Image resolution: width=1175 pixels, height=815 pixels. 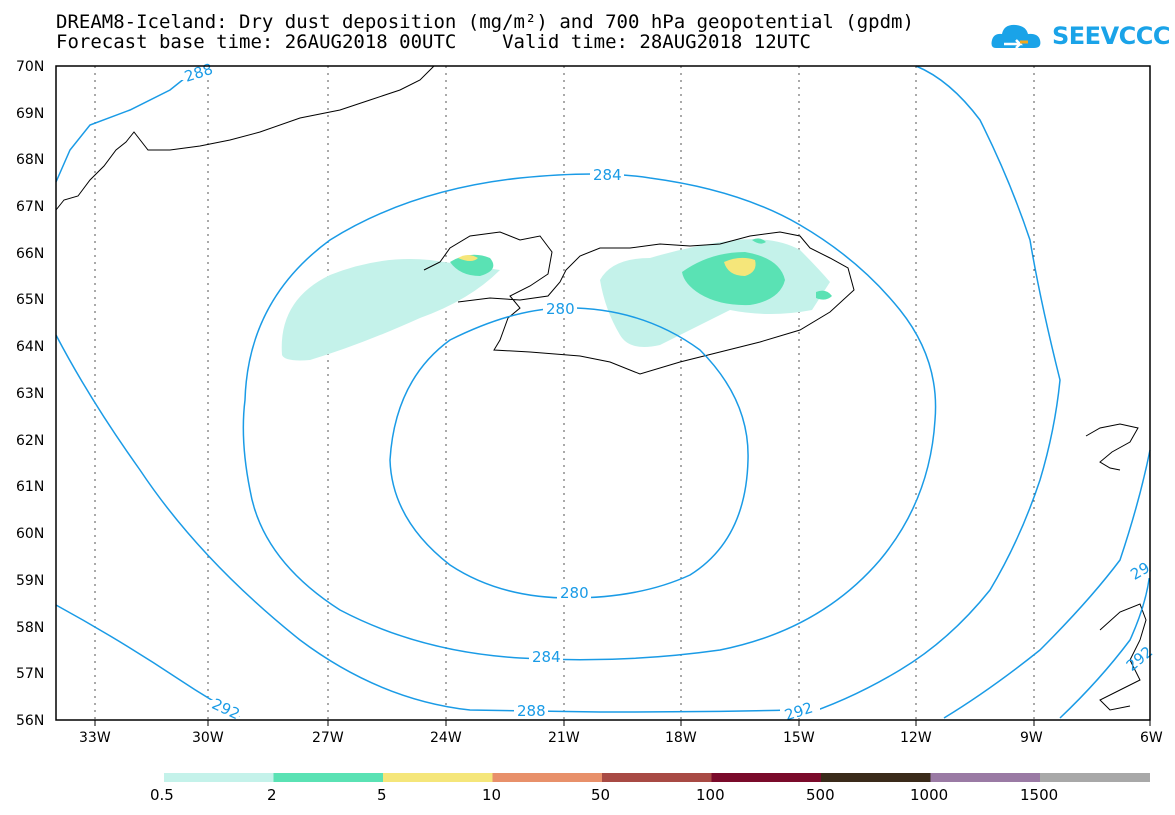 What do you see at coordinates (1016, 36) in the screenshot?
I see `seevccc-cloud-logo-icon` at bounding box center [1016, 36].